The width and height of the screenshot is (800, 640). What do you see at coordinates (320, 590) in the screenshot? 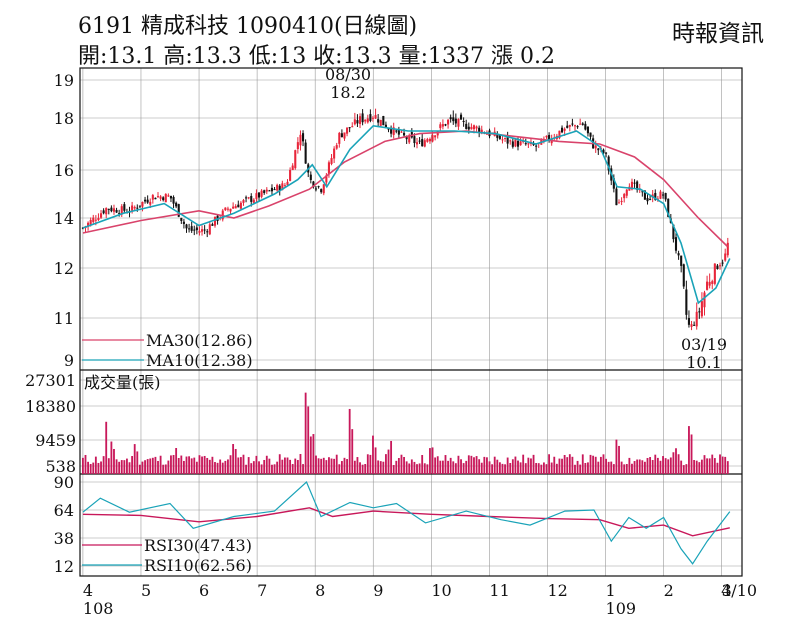
I see `x-tick-label: 8` at bounding box center [320, 590].